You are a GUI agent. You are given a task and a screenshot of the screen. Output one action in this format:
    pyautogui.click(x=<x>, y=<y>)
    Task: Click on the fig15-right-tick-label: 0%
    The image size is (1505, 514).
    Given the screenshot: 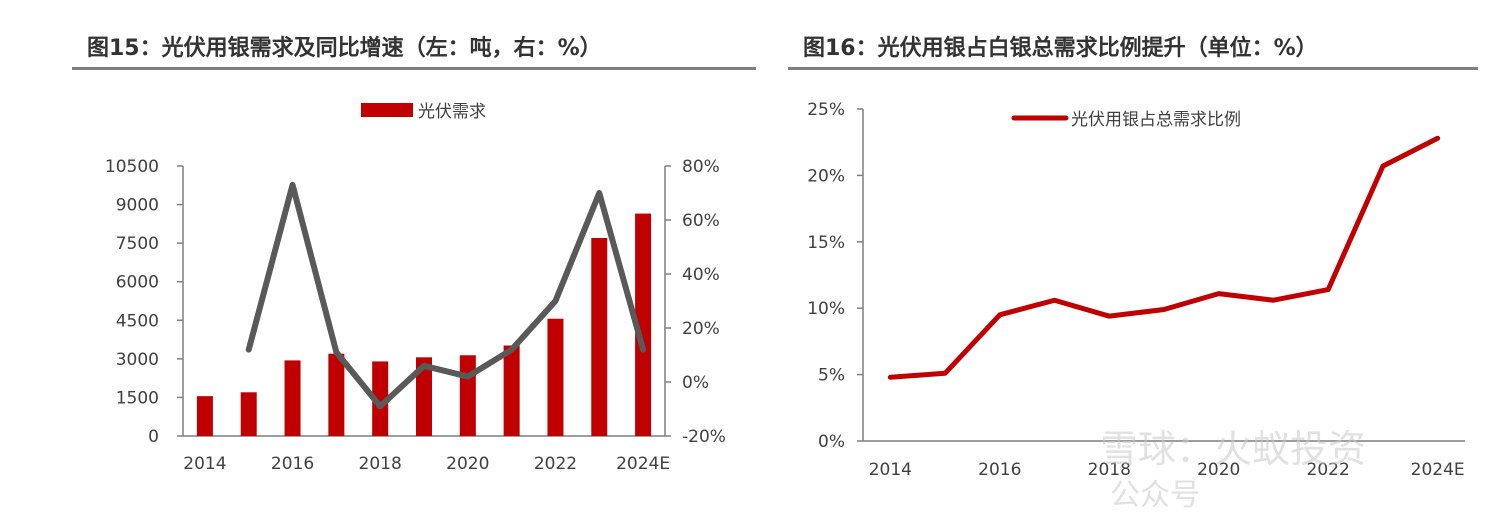 What is the action you would take?
    pyautogui.click(x=695, y=383)
    